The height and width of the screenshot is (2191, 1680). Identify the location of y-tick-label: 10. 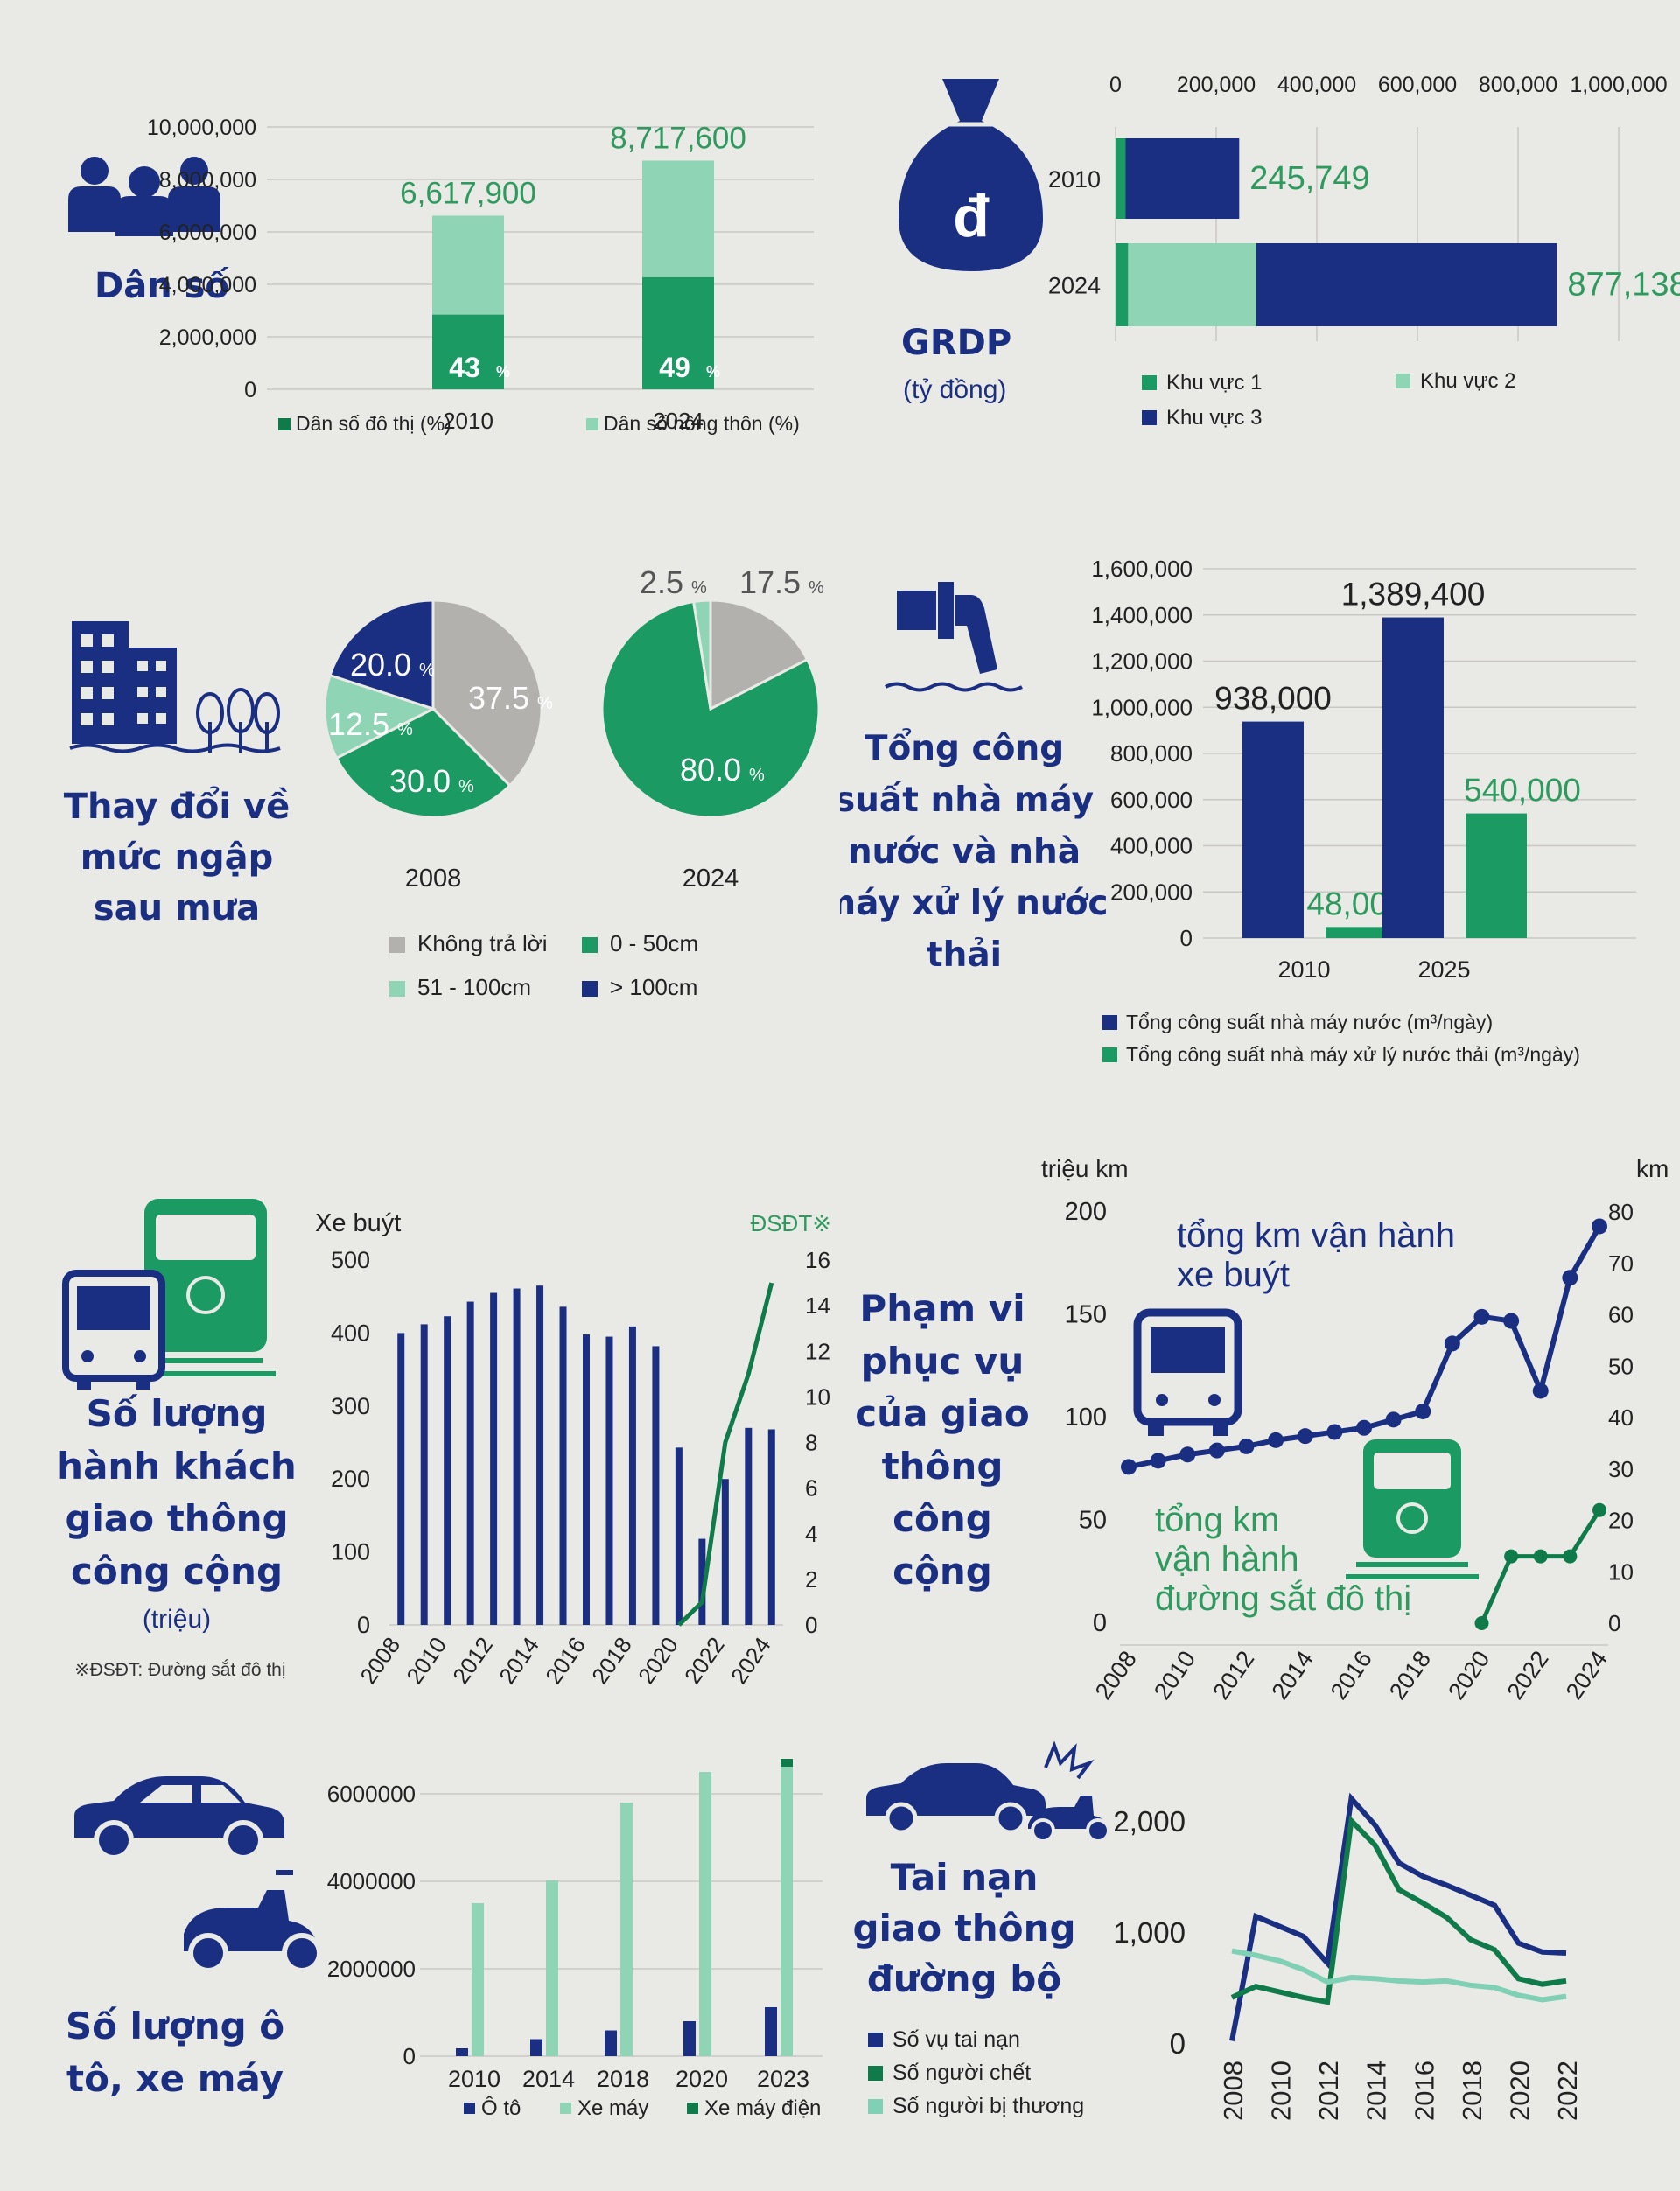
(1621, 1571).